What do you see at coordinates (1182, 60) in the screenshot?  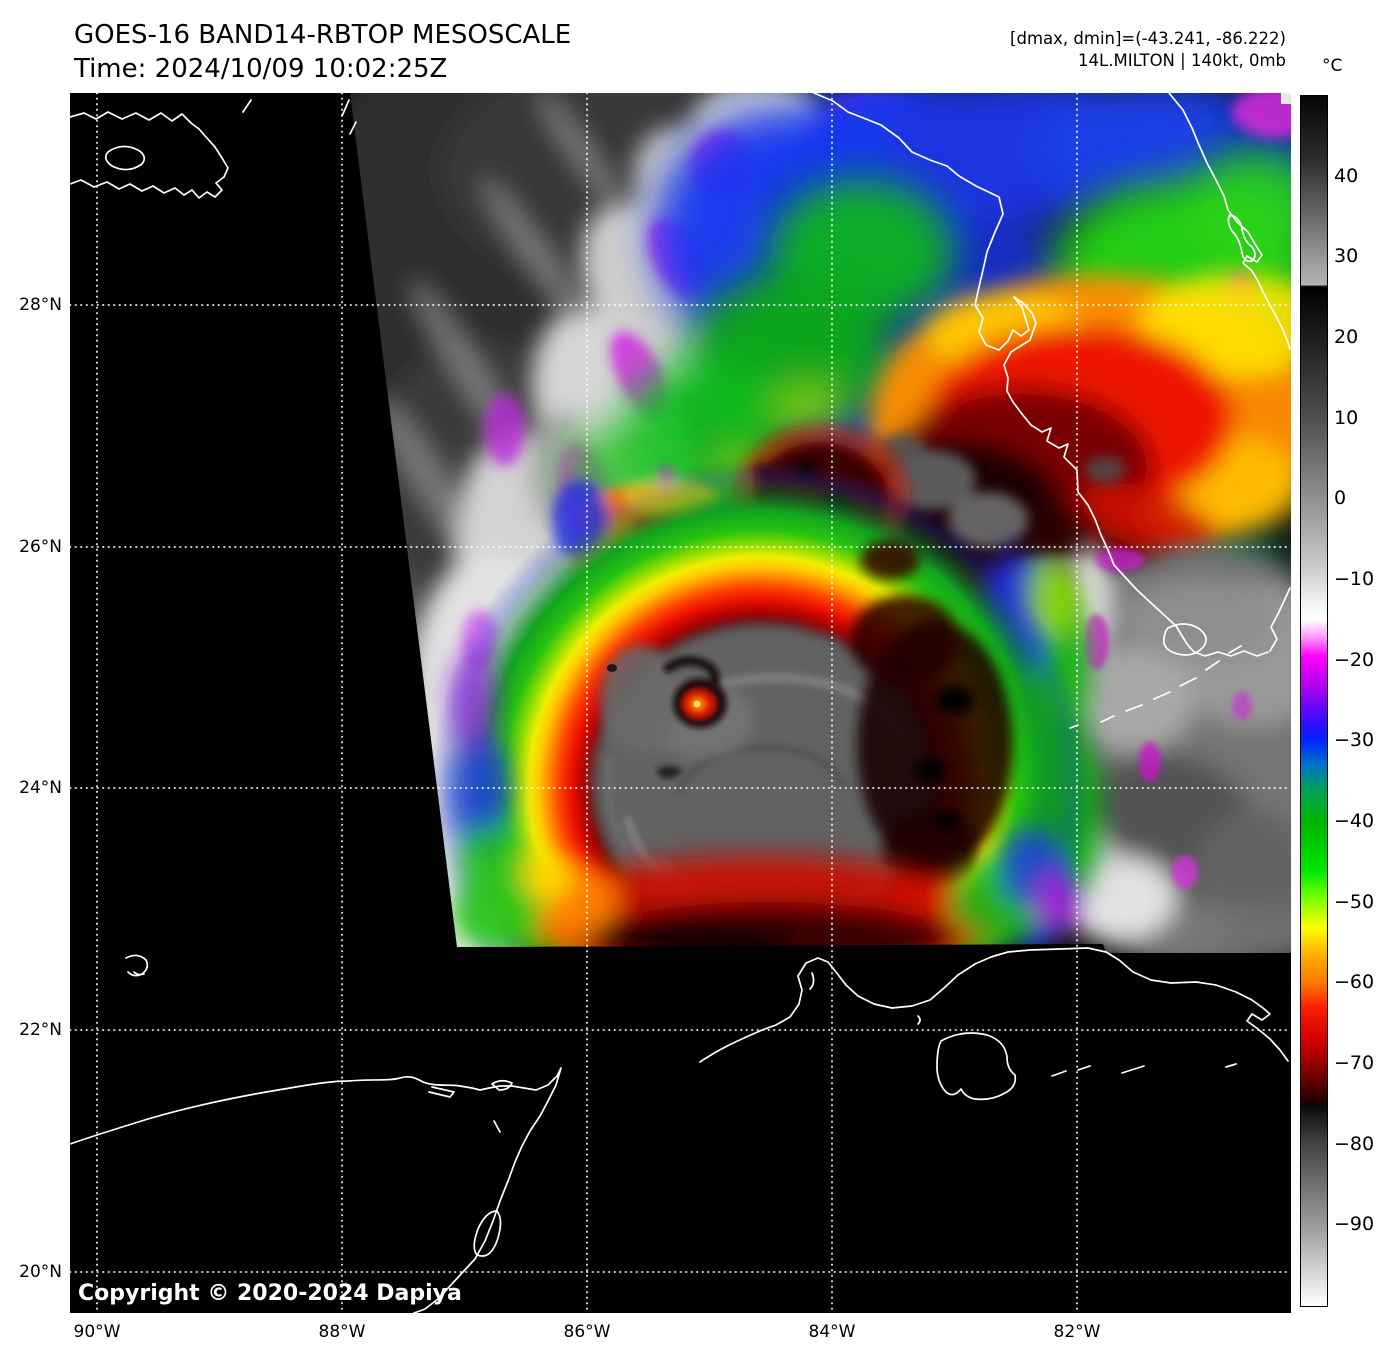 I see `storm-annotation: 14L.MILTON | 140kt, 0mb` at bounding box center [1182, 60].